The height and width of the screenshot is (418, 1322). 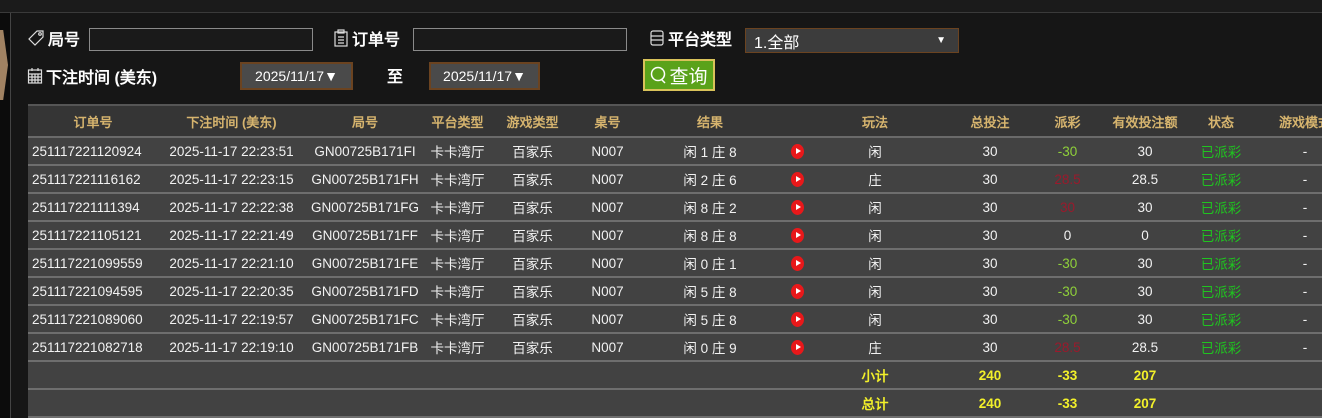 I want to click on header-valid-bet: 有效投注额, so click(x=1145, y=121).